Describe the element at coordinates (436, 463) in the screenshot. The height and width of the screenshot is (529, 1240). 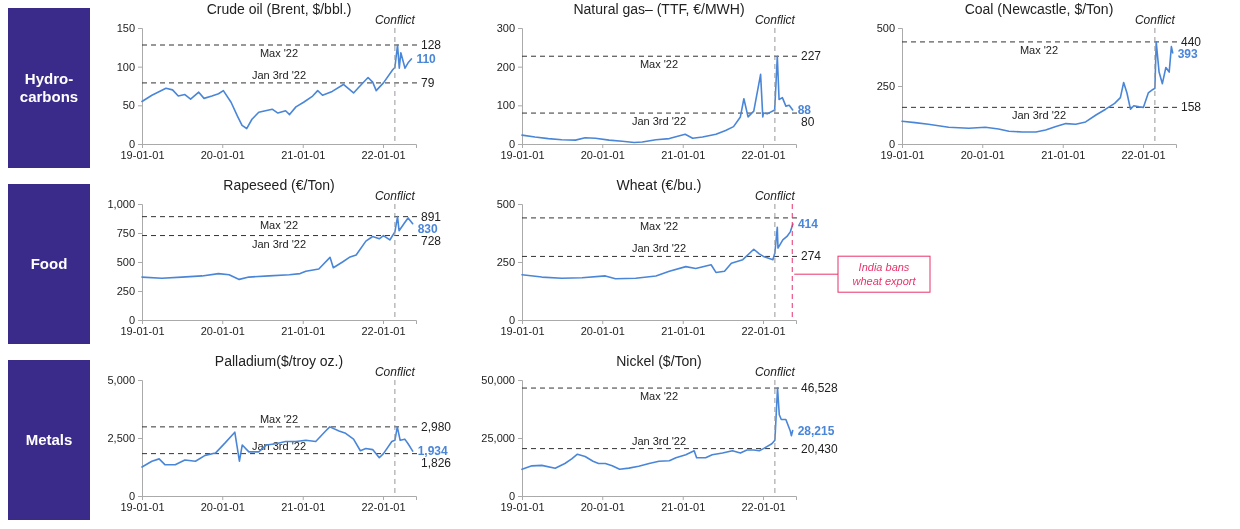
I see `annotation: 1,826` at that location.